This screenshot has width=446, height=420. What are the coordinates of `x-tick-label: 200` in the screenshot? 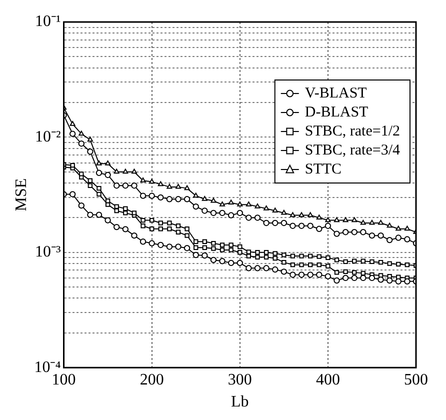 It's located at (152, 379).